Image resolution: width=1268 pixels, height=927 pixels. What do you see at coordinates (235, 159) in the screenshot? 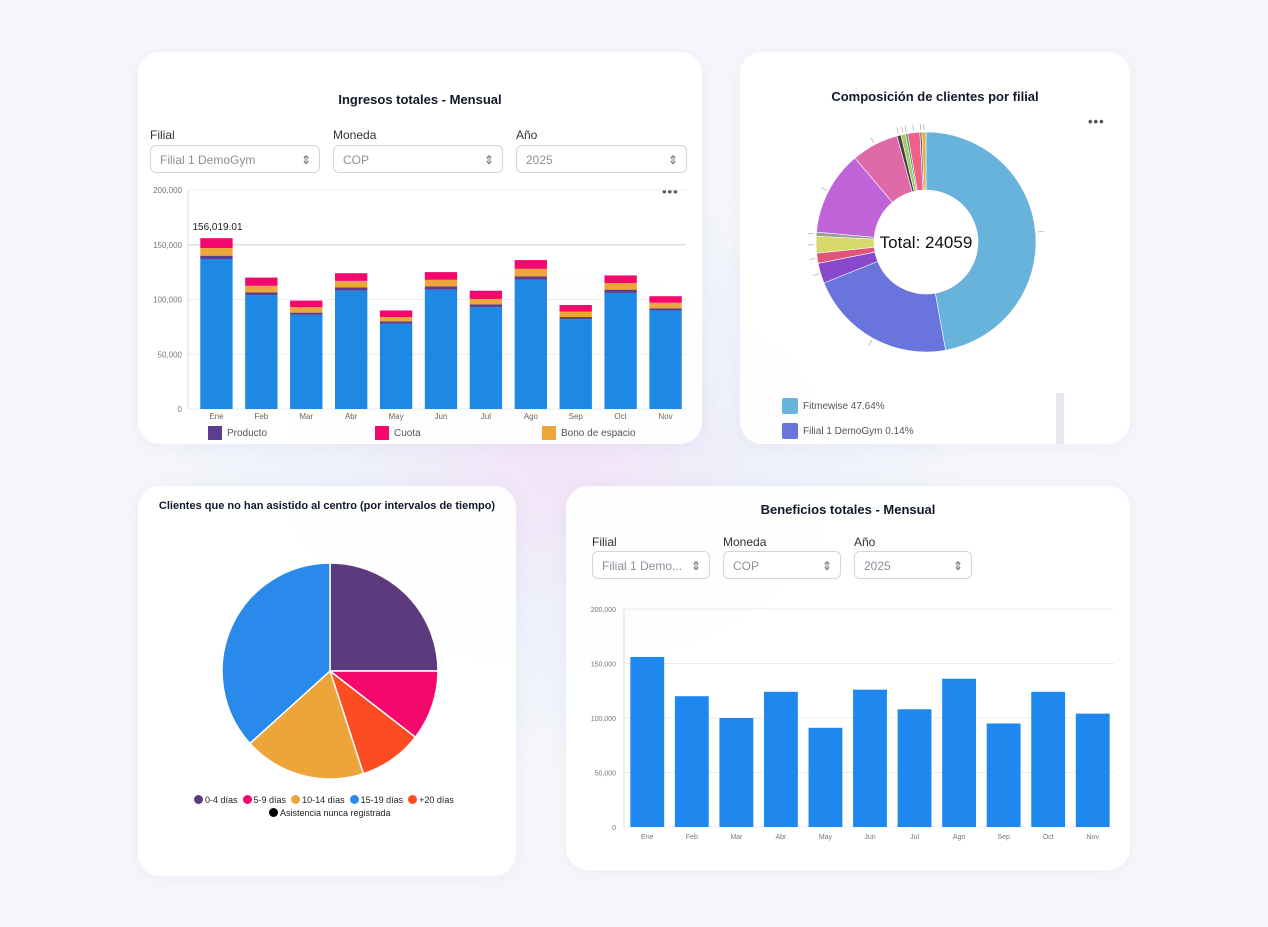
I see `income-filial-select: Filial 1 DemoGym ⇕` at bounding box center [235, 159].